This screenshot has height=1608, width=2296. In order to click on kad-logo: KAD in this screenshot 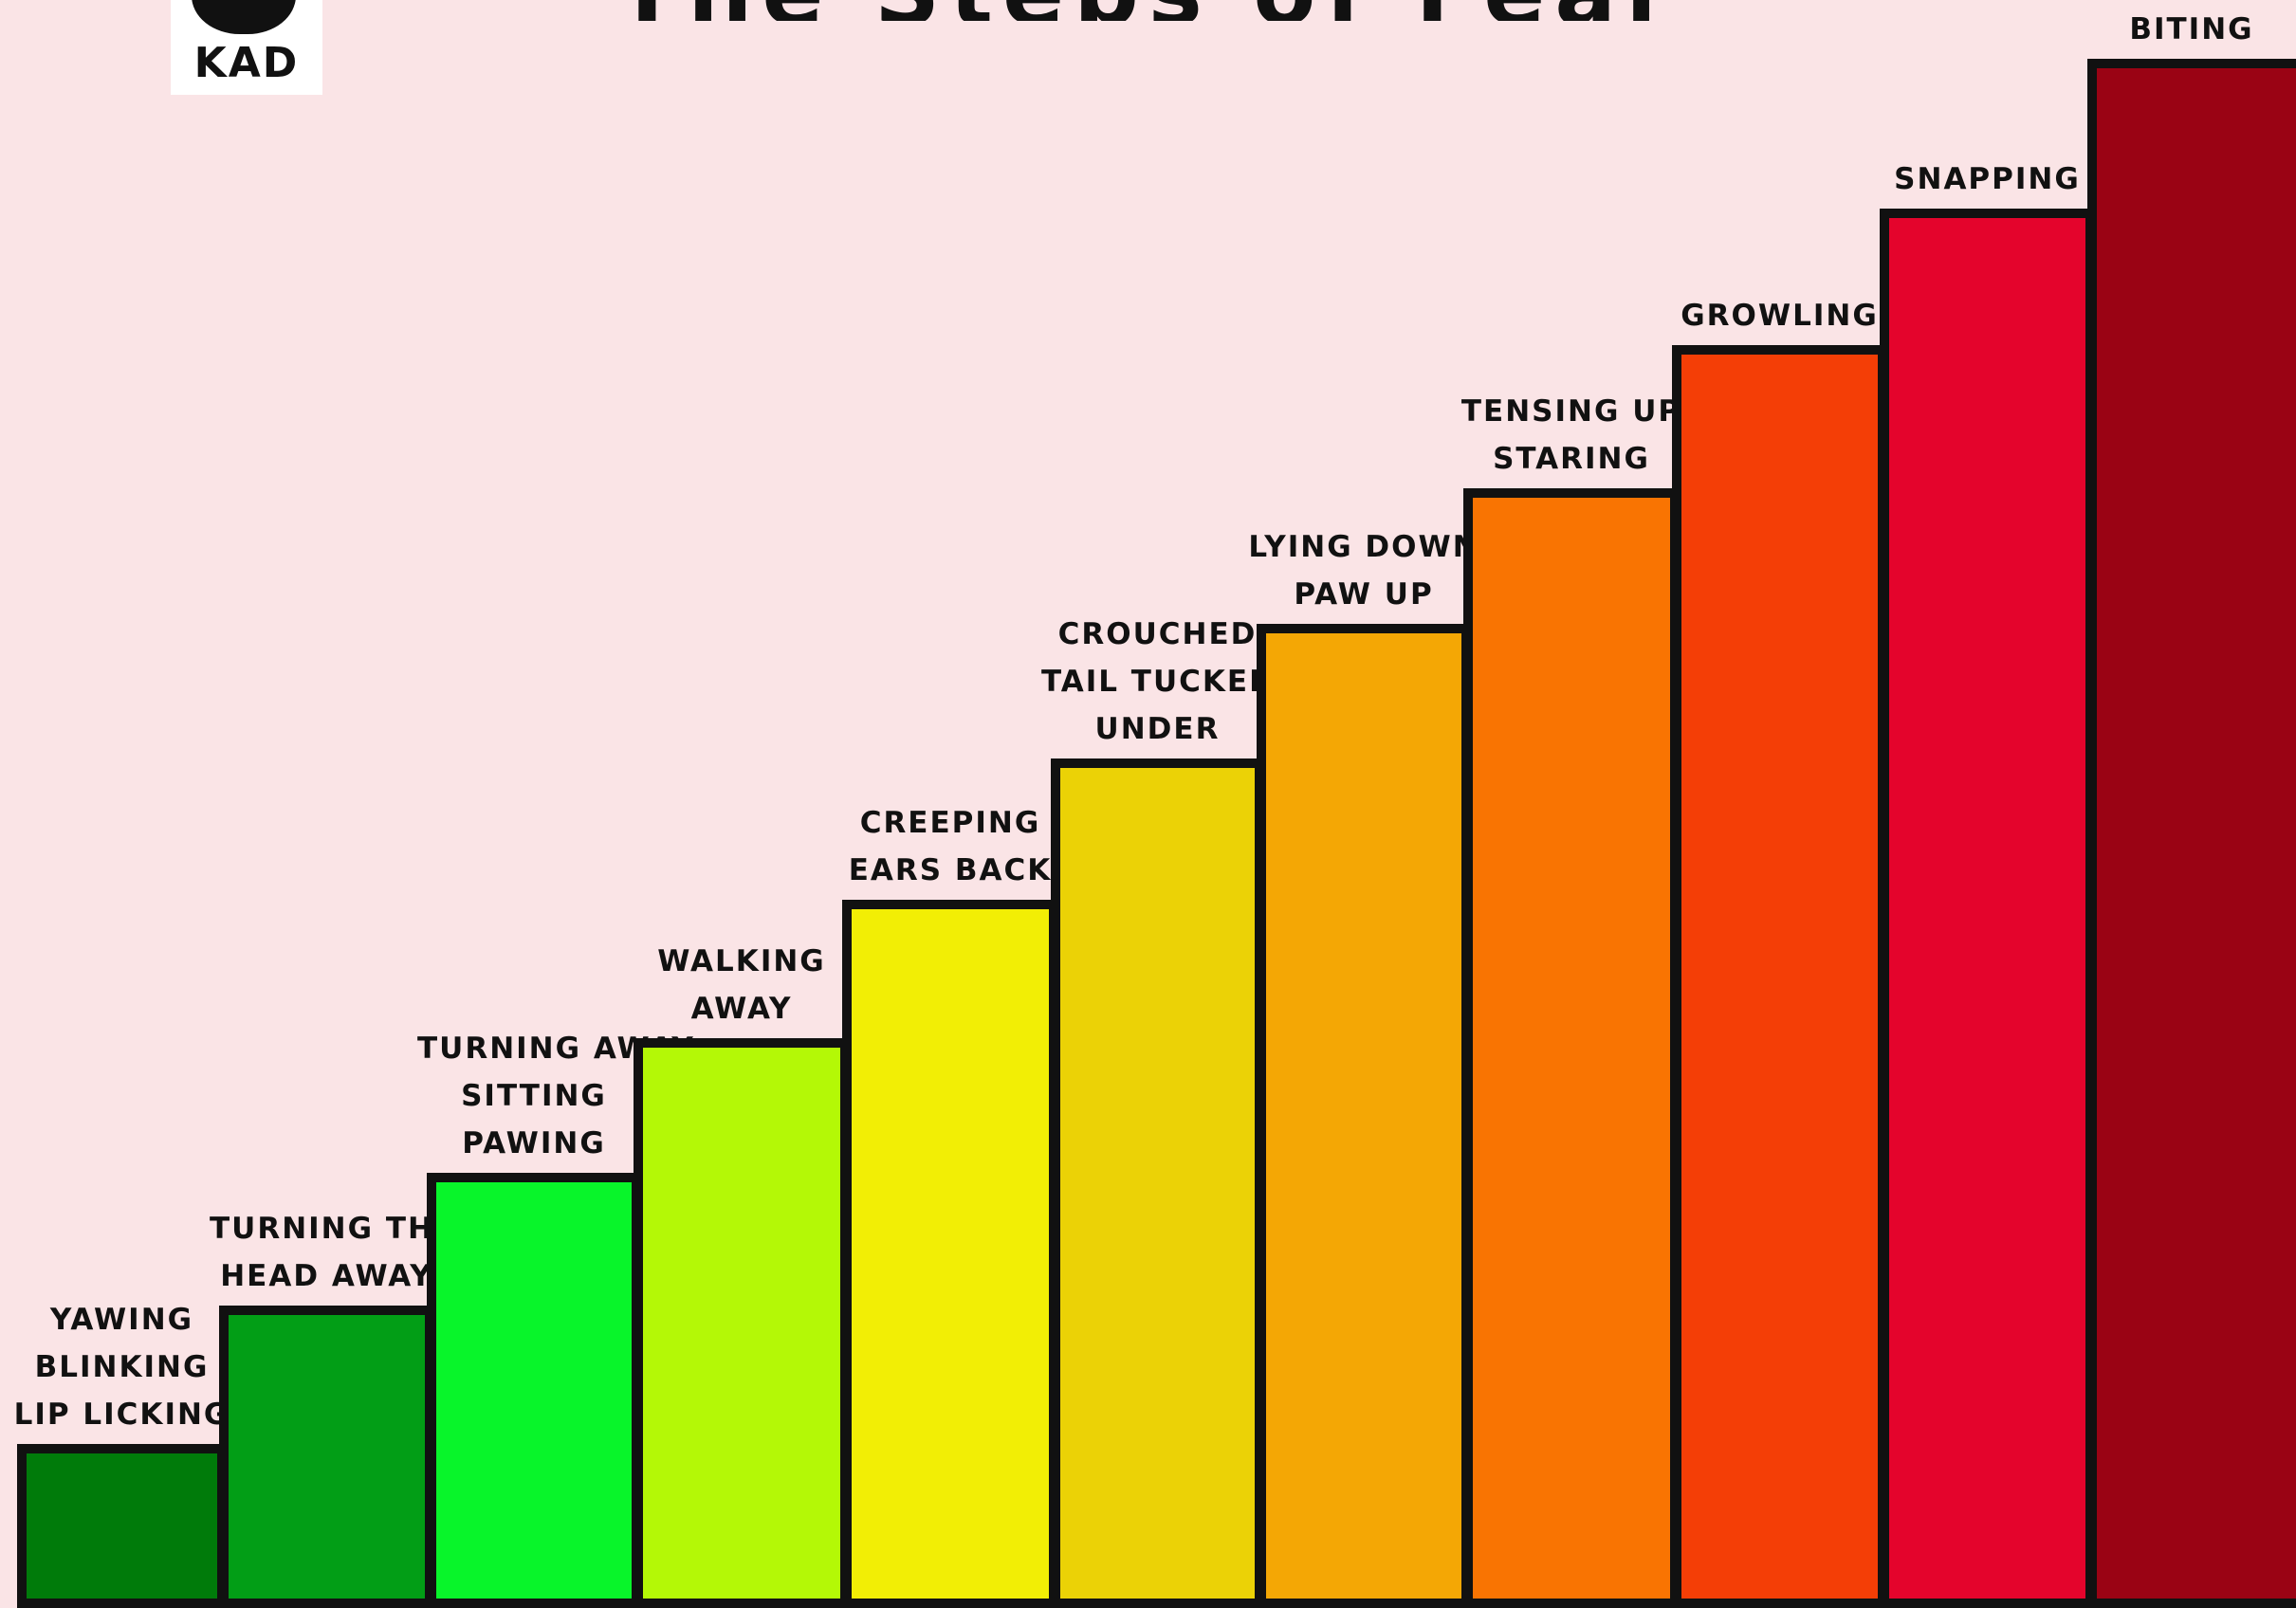, I will do `click(246, 47)`.